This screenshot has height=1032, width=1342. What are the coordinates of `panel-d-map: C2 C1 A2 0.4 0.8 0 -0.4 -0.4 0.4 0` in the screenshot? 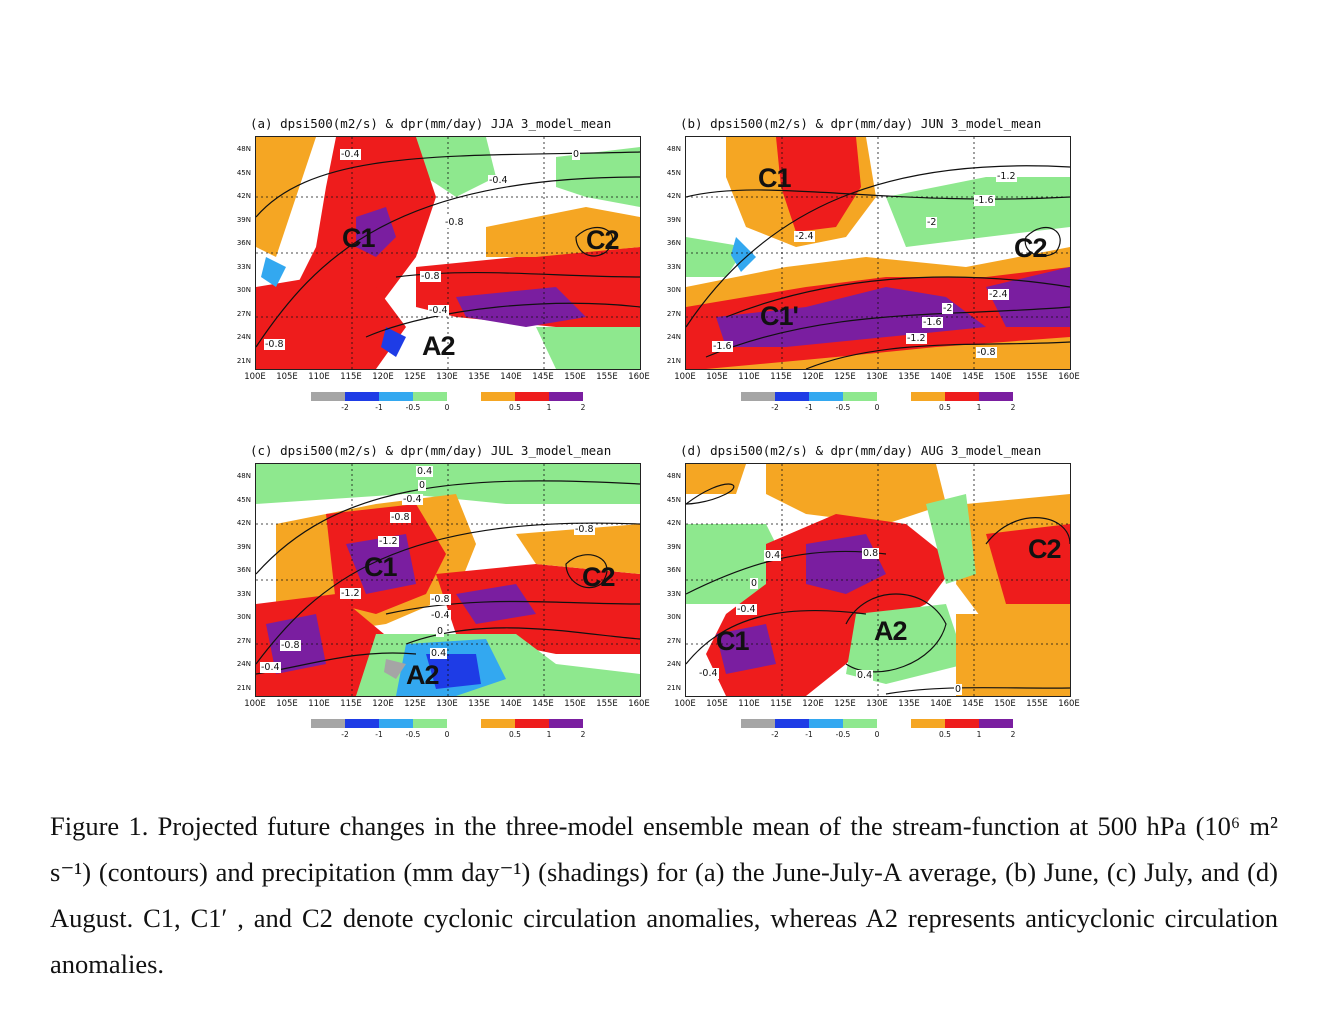 It's located at (878, 580).